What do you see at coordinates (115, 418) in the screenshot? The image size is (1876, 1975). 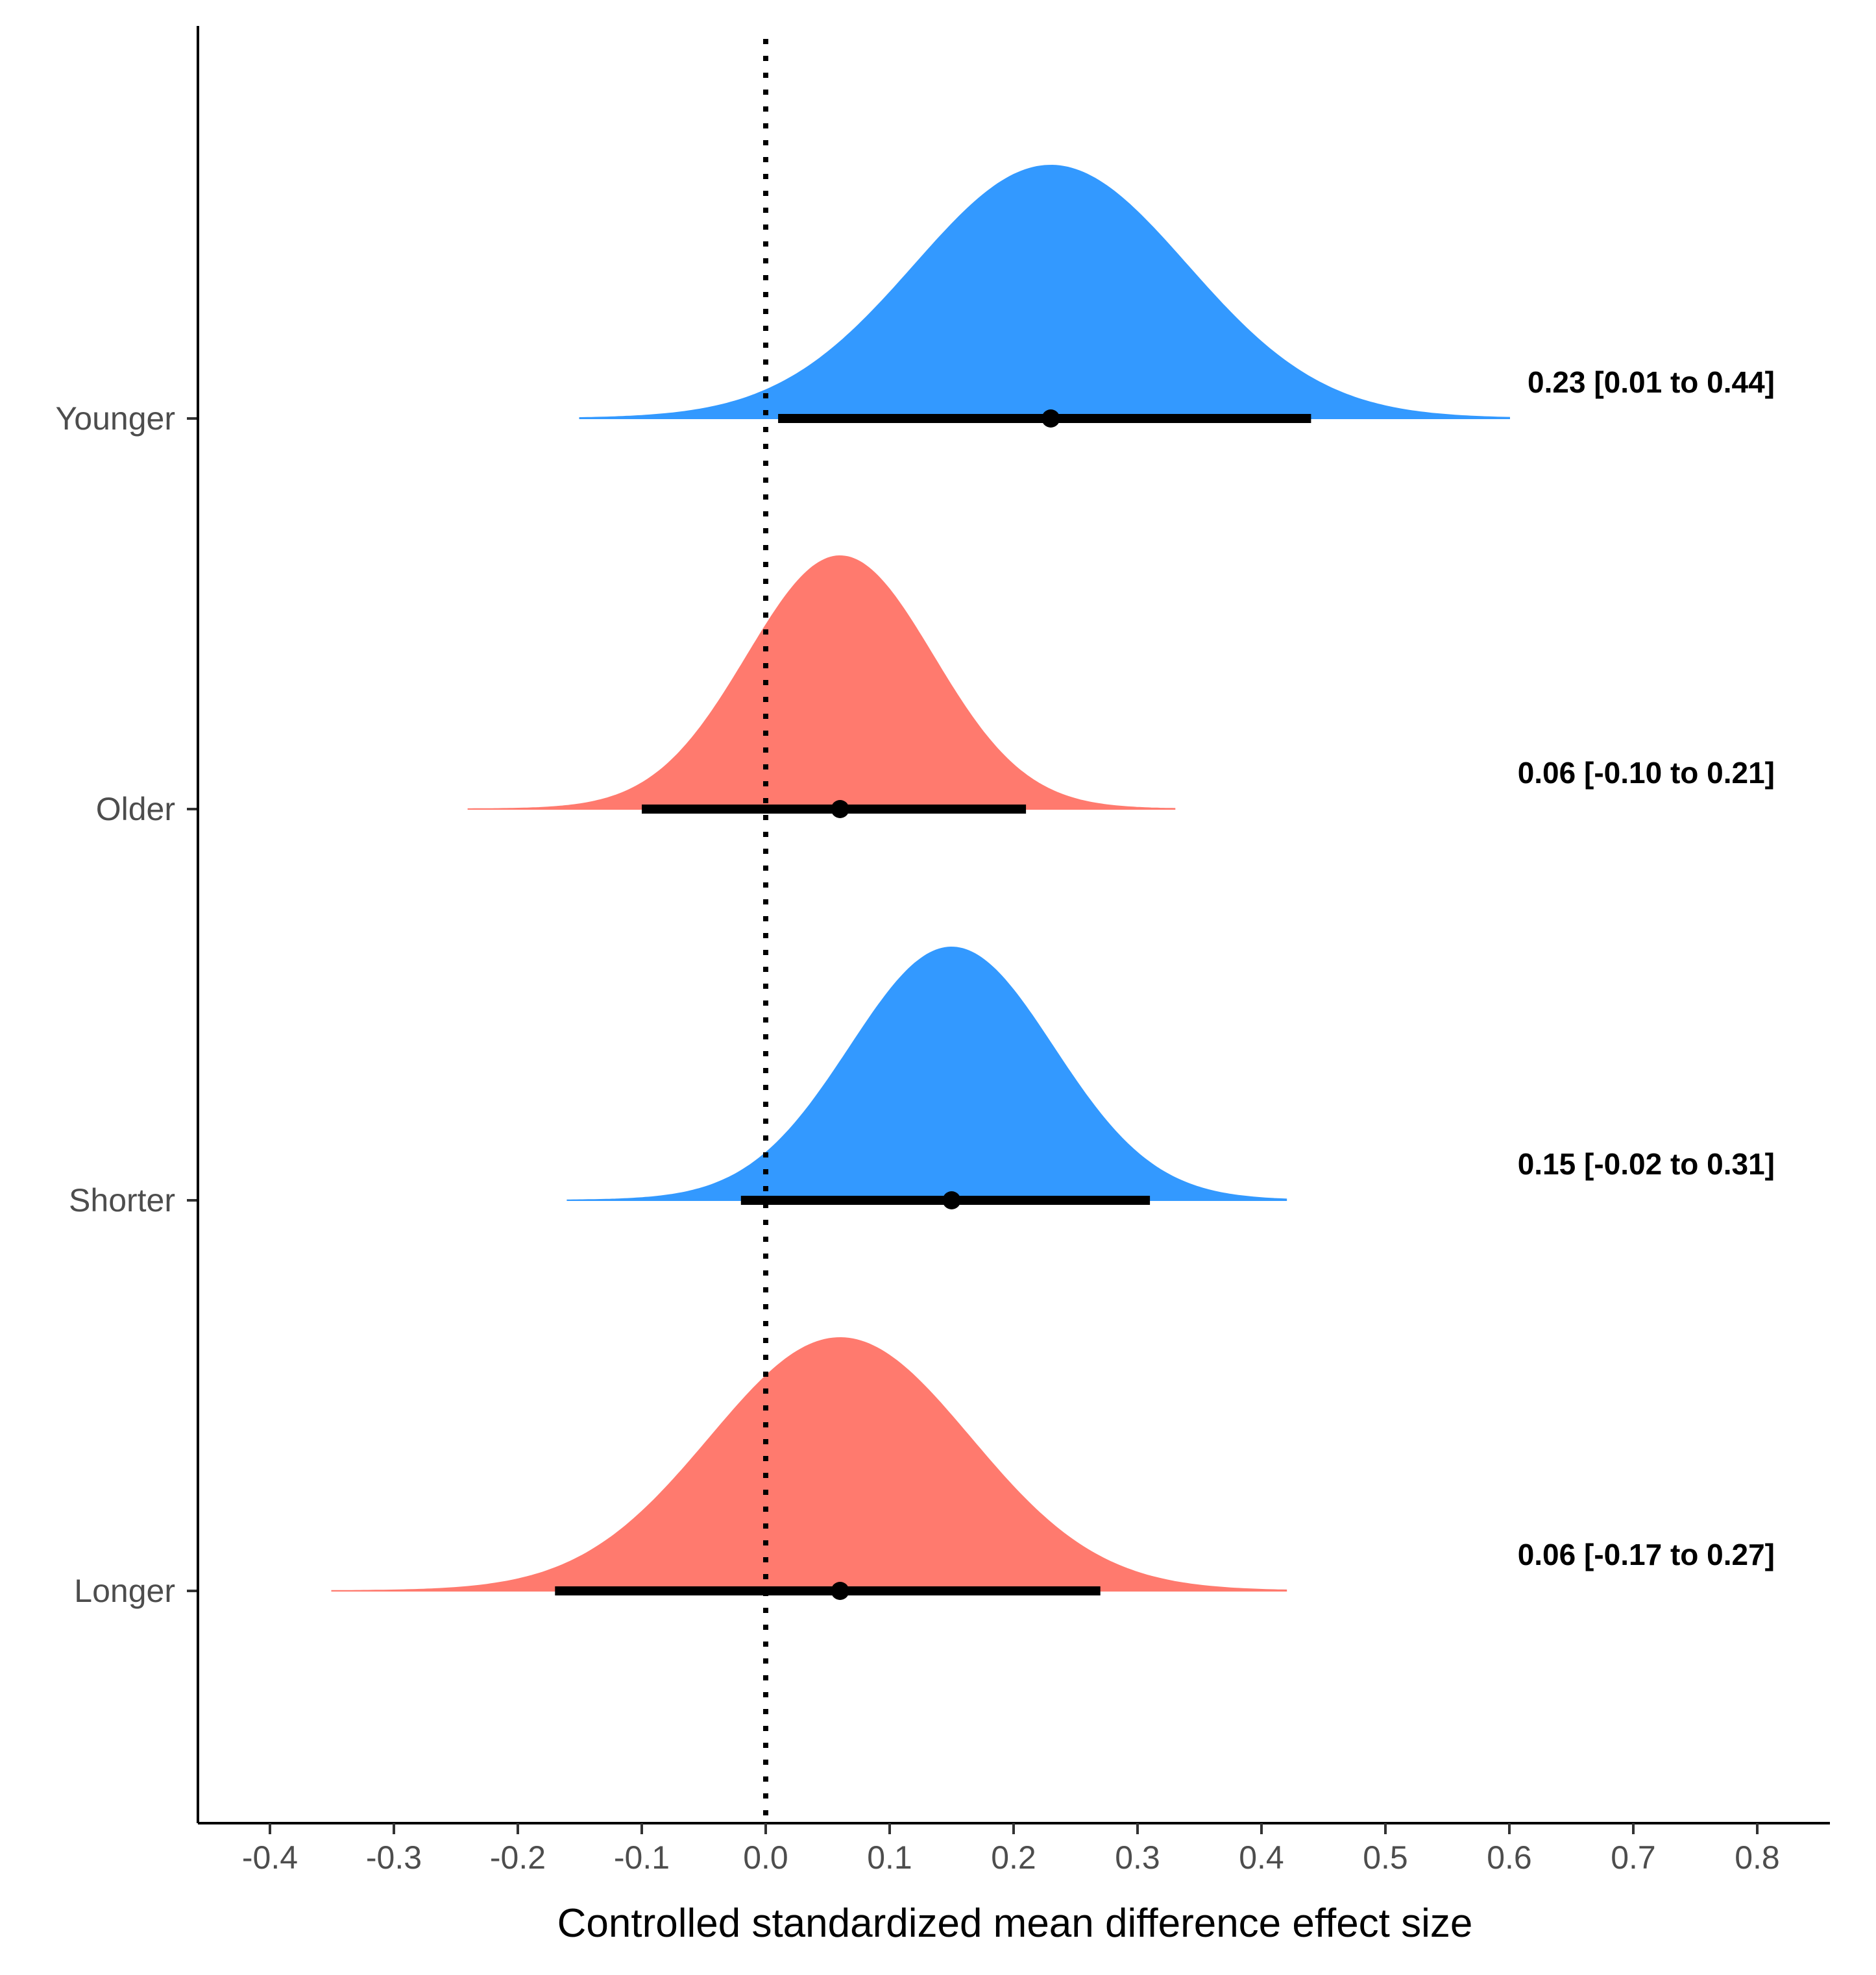 I see `y-tick-label-younger: Younger` at bounding box center [115, 418].